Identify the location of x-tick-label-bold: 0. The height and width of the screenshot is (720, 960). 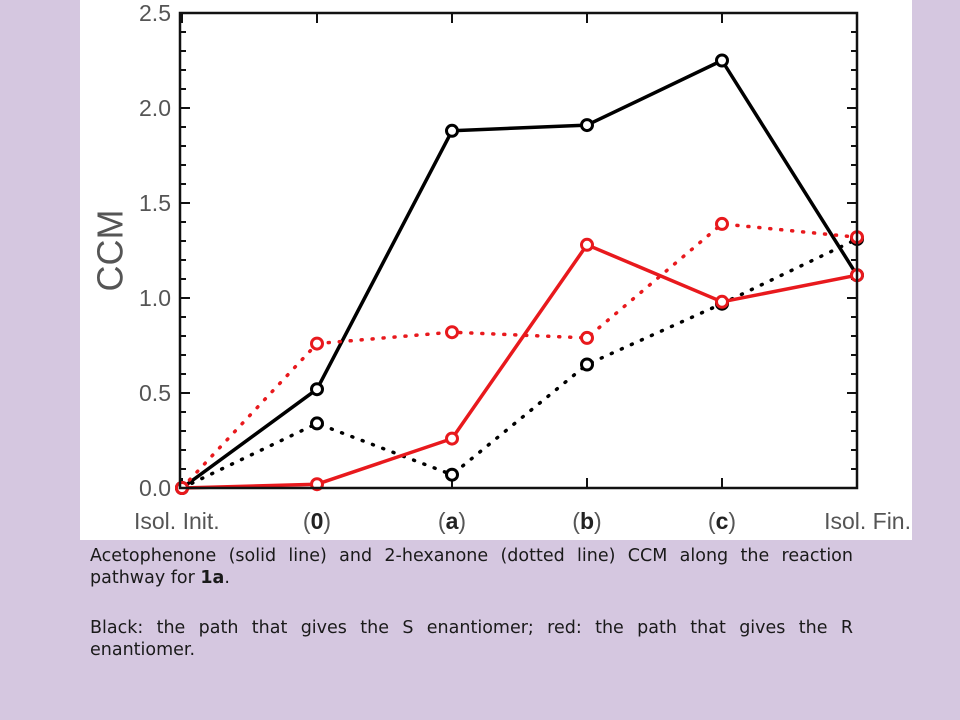
(317, 521).